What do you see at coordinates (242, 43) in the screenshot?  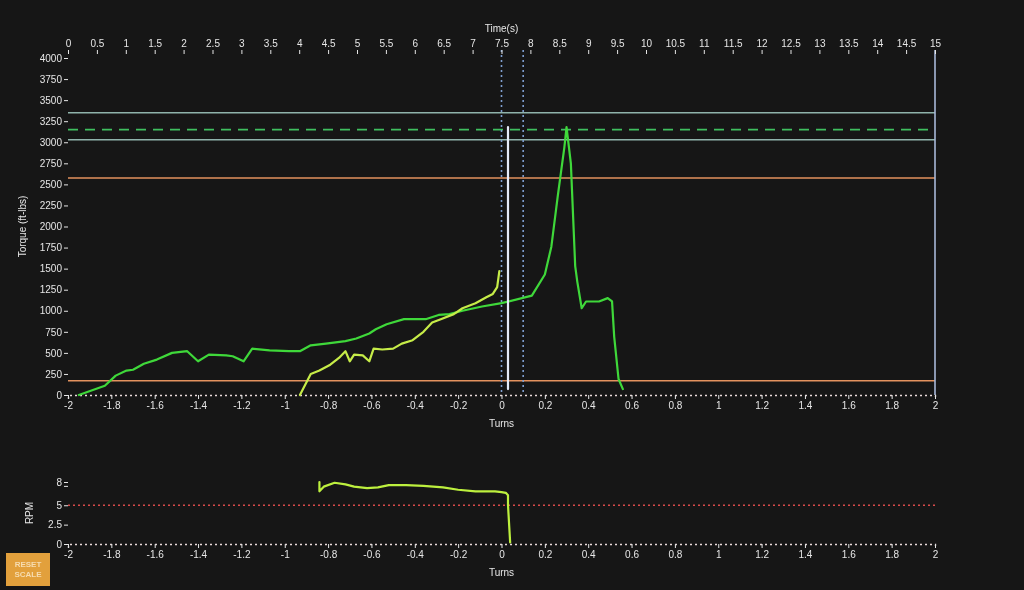 I see `x2-tick-label: 3` at bounding box center [242, 43].